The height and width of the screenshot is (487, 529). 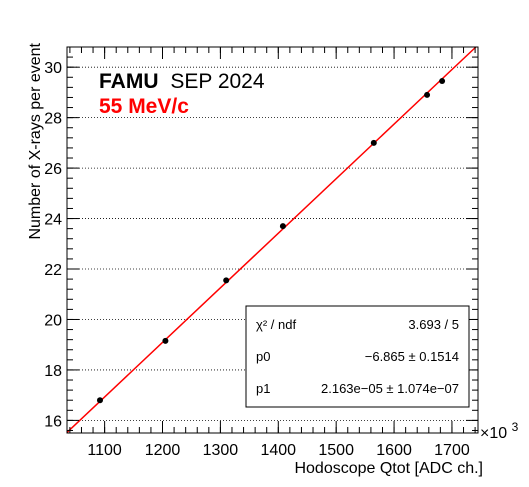 What do you see at coordinates (452, 450) in the screenshot?
I see `x-tick-label: 1700` at bounding box center [452, 450].